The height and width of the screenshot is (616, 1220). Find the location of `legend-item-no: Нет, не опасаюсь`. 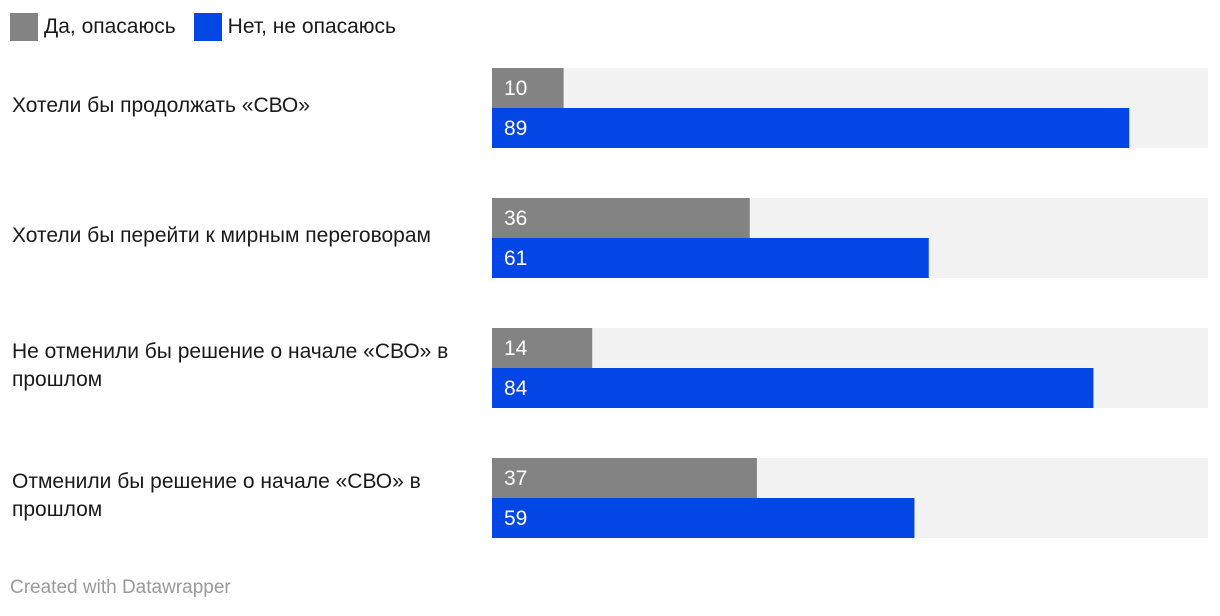

legend-item-no: Нет, не опасаюсь is located at coordinates (294, 27).